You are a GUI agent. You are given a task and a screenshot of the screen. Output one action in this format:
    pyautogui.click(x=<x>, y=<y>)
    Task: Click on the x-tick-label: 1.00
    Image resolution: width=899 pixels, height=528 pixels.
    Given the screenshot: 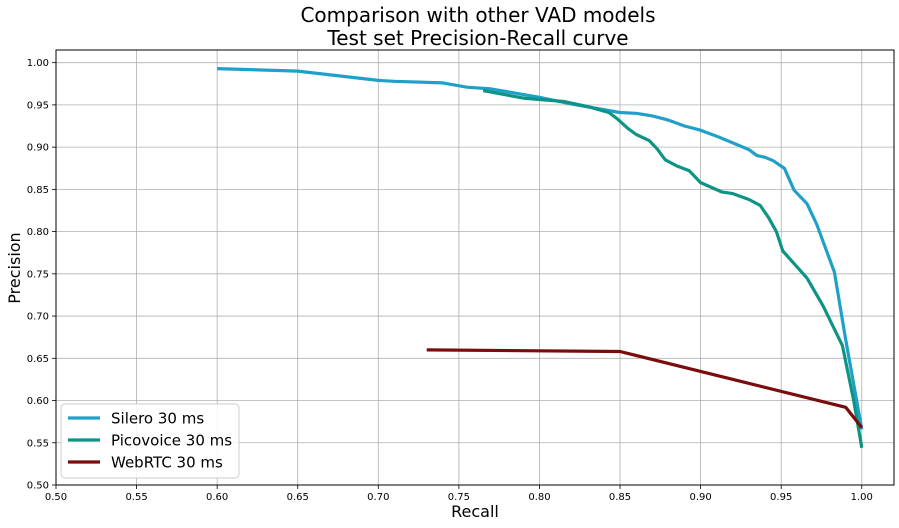 What is the action you would take?
    pyautogui.click(x=862, y=497)
    